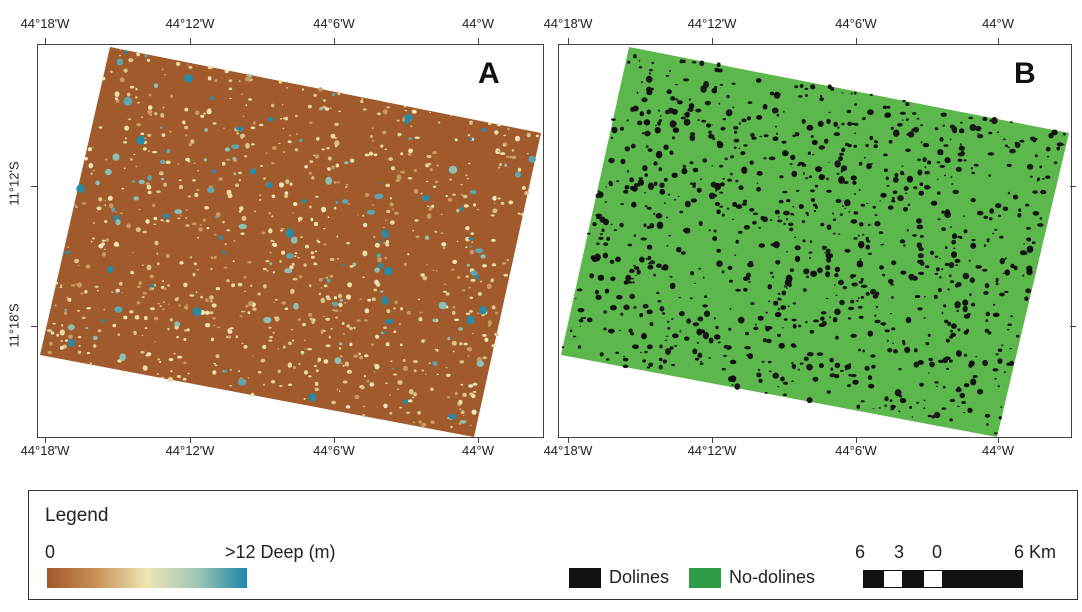  What do you see at coordinates (489, 73) in the screenshot?
I see `panel-a-label: A` at bounding box center [489, 73].